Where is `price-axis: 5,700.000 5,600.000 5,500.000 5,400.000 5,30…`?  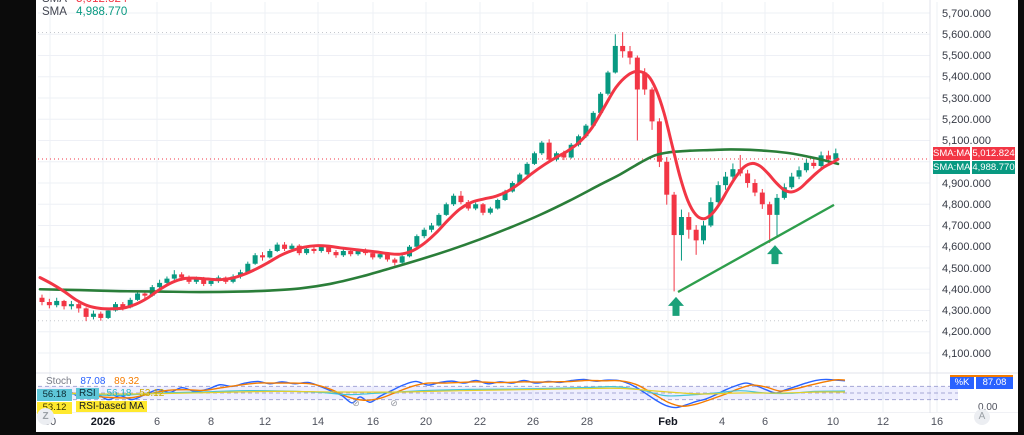 price-axis: 5,700.000 5,600.000 5,500.000 5,400.000 5,30… is located at coordinates (974, 206).